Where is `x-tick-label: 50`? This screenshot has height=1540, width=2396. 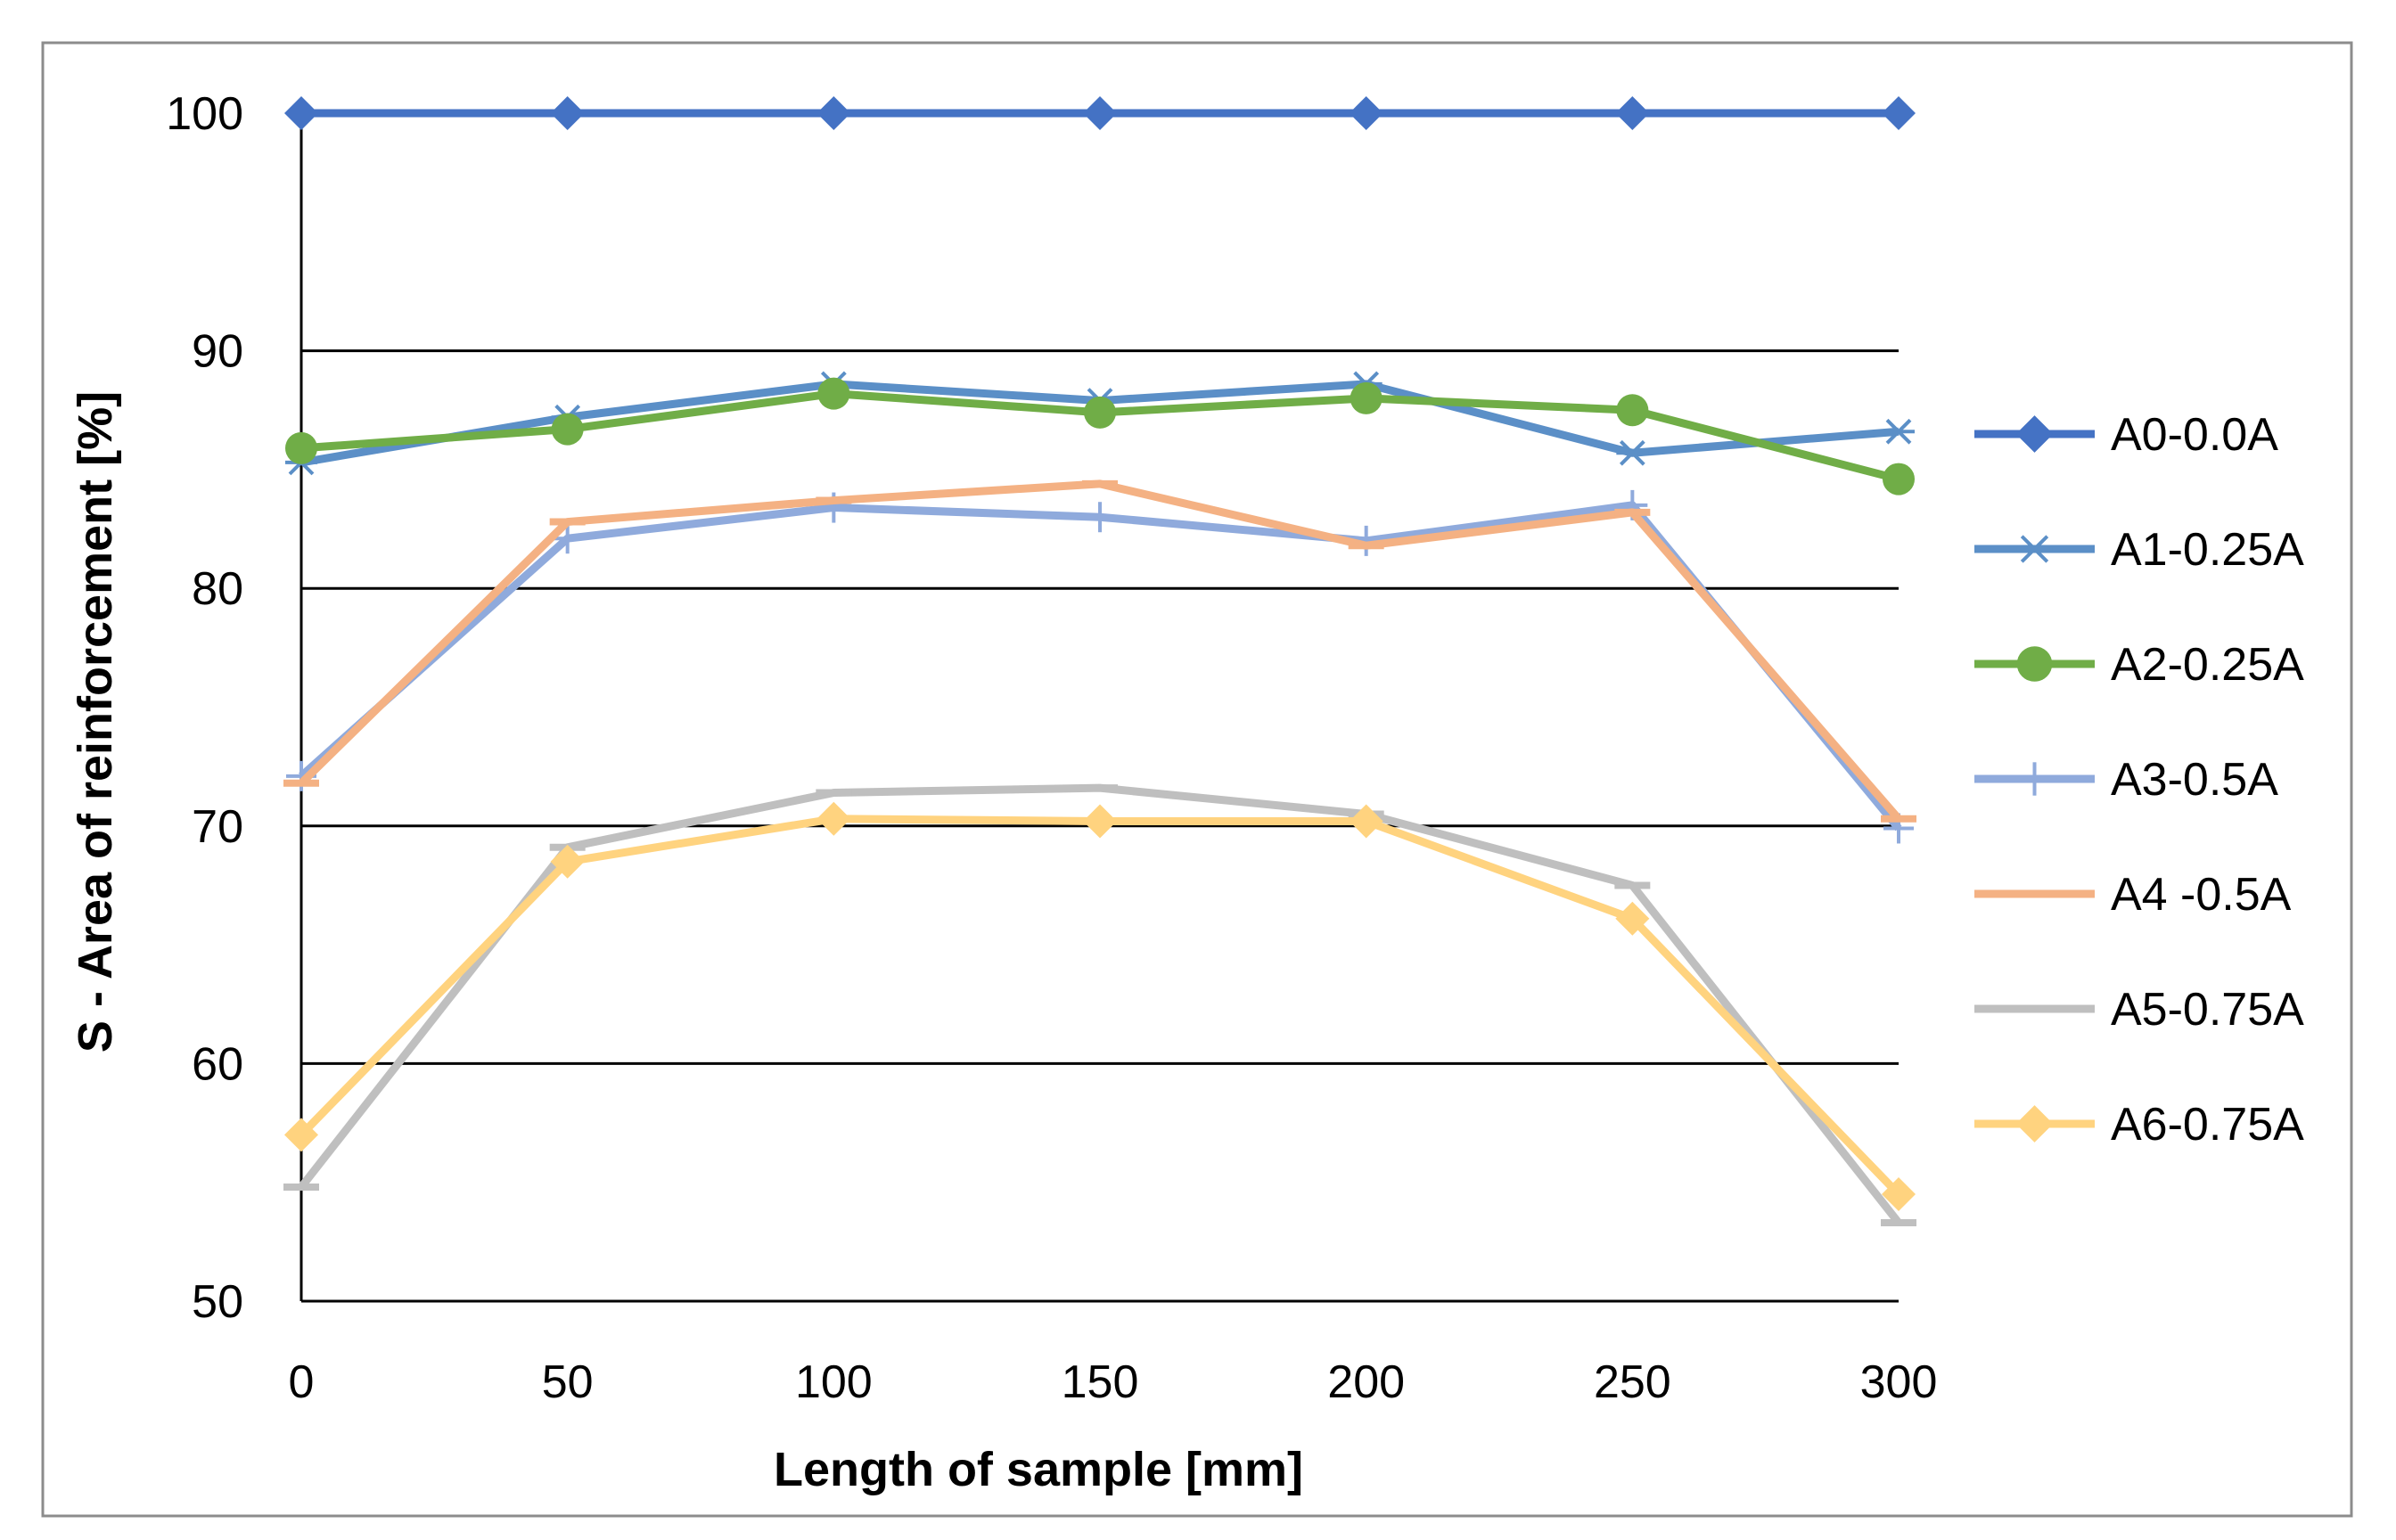
x-tick-label: 50 is located at coordinates (568, 1382).